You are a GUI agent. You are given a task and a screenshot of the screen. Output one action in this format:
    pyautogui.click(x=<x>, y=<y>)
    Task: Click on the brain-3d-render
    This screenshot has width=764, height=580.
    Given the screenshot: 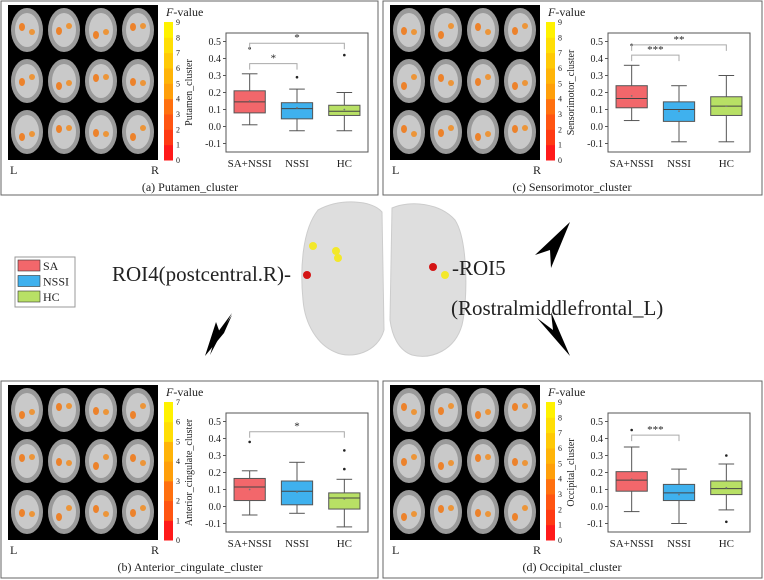 What is the action you would take?
    pyautogui.click(x=384, y=279)
    